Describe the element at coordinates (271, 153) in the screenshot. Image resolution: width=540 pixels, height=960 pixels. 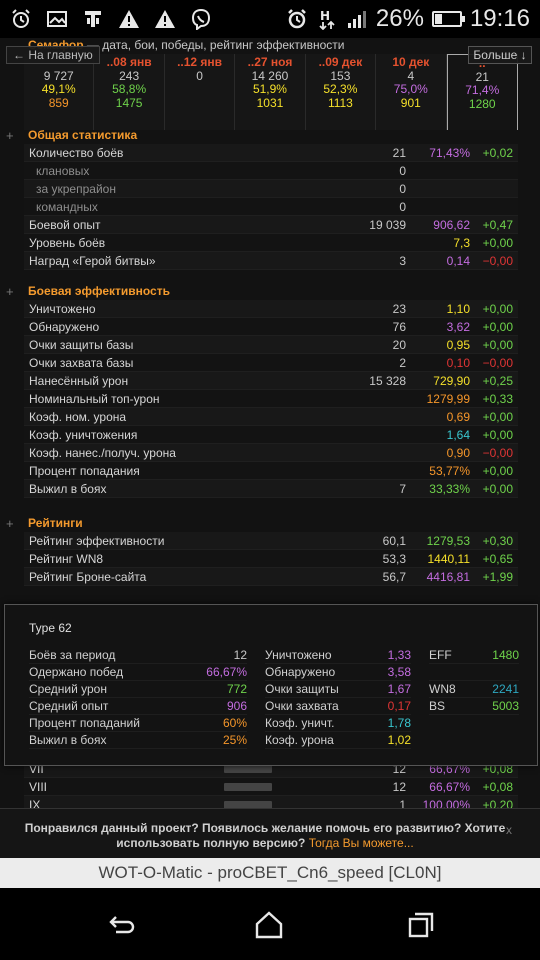
I see `table-row: Количество боёв 21 71,43% +0,02` at that location.